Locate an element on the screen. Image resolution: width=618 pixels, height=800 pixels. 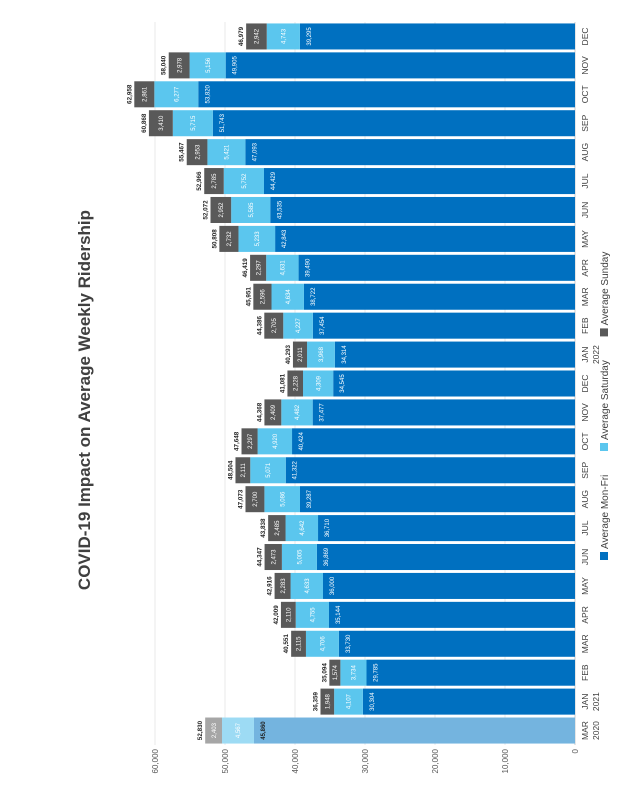
data-label: 39,295 is located at coordinates (310, 36).